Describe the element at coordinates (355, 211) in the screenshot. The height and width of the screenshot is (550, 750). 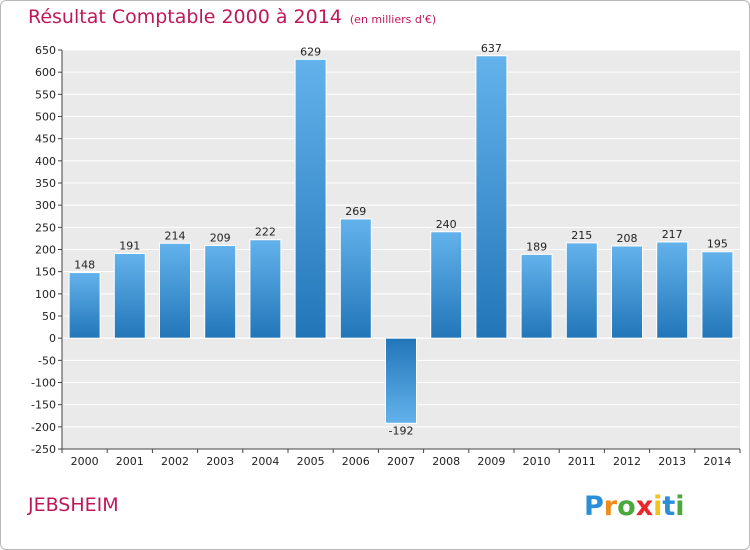
I see `data-label-2006: 269` at that location.